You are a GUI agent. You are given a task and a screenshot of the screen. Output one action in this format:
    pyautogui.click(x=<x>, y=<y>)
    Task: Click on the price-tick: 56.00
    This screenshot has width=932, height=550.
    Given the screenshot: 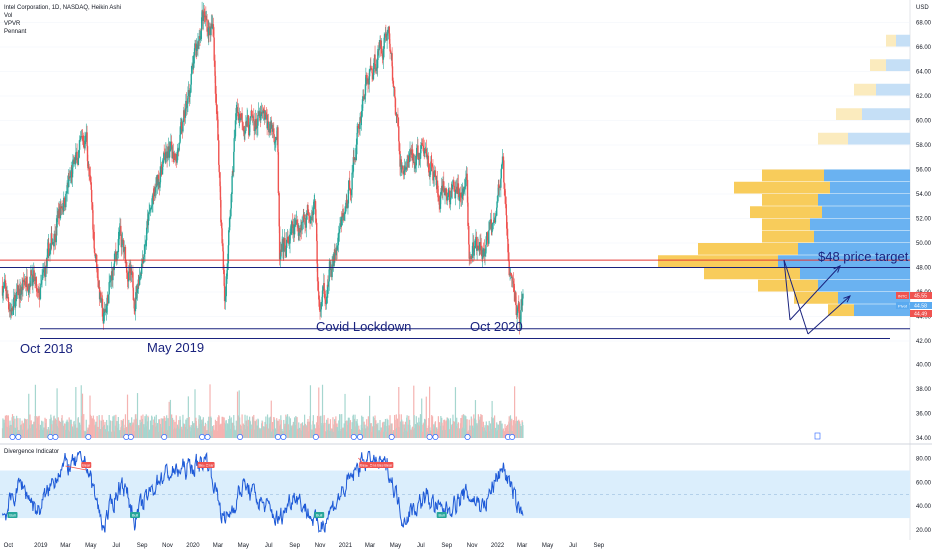 What is the action you would take?
    pyautogui.click(x=924, y=171)
    